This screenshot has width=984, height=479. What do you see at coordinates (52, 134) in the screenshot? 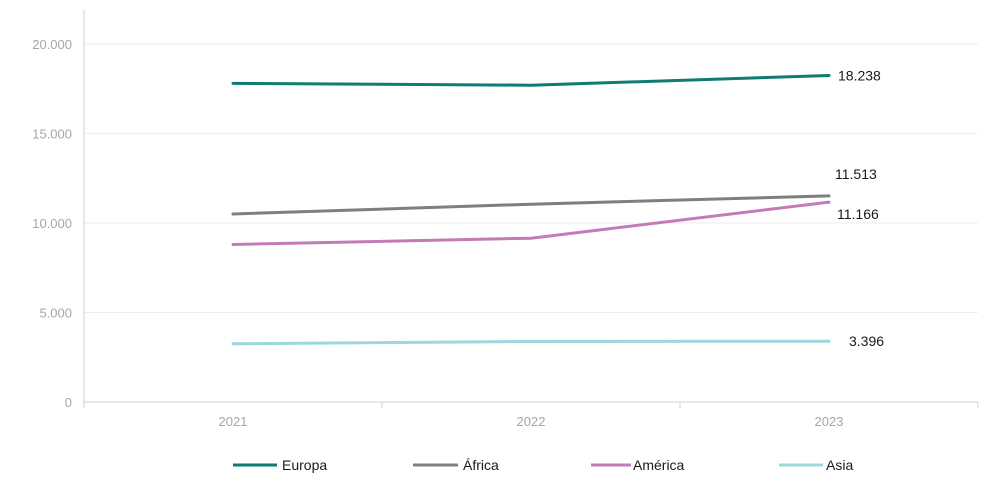
I see `y-tick-label: 15.000` at bounding box center [52, 134].